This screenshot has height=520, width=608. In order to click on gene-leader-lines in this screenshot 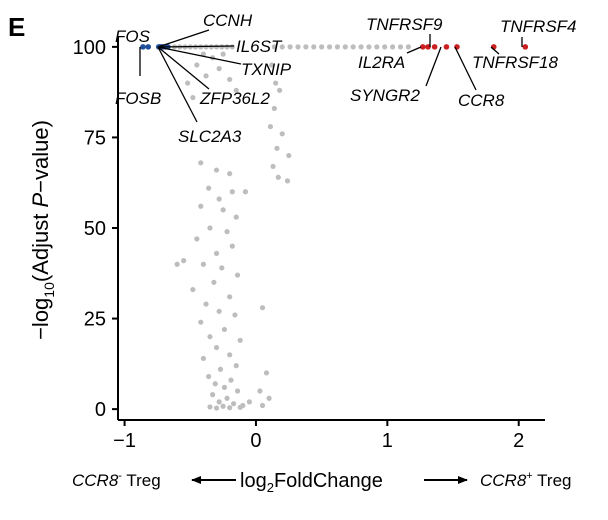, I will do `click(331, 76)`.